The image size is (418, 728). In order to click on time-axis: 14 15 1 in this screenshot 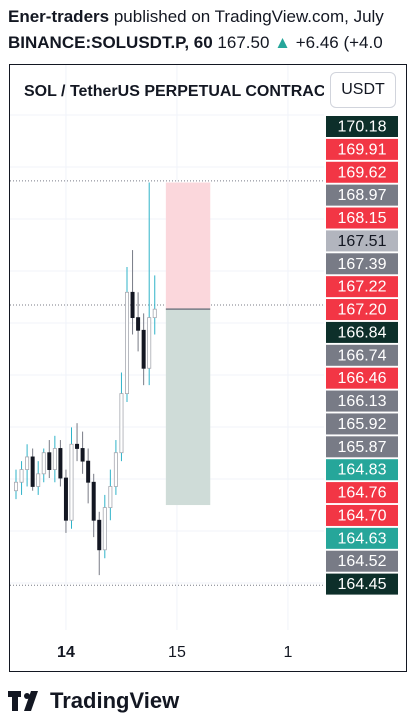, I will do `click(174, 652)`.